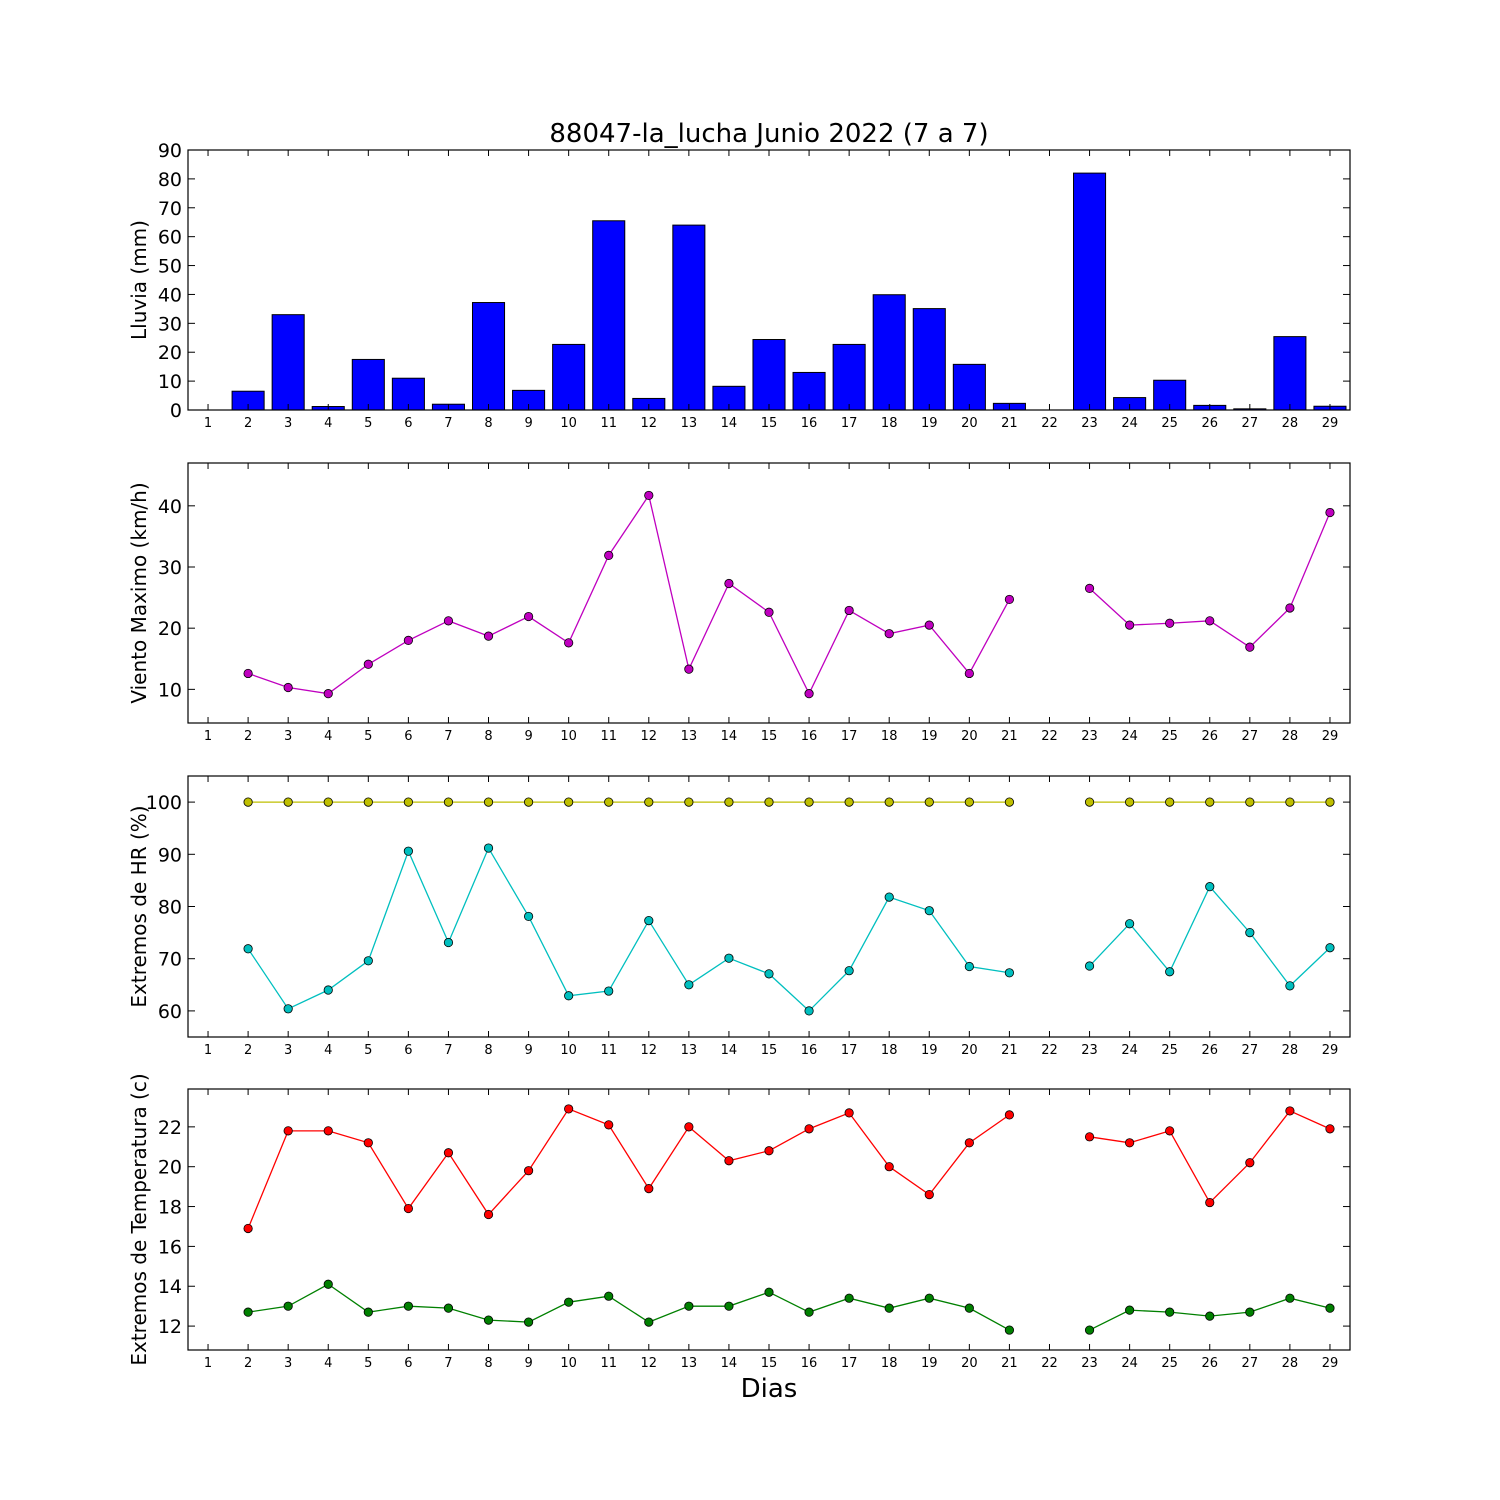 Image resolution: width=1500 pixels, height=1500 pixels. Describe the element at coordinates (170, 324) in the screenshot. I see `y-tick-label: 30` at that location.